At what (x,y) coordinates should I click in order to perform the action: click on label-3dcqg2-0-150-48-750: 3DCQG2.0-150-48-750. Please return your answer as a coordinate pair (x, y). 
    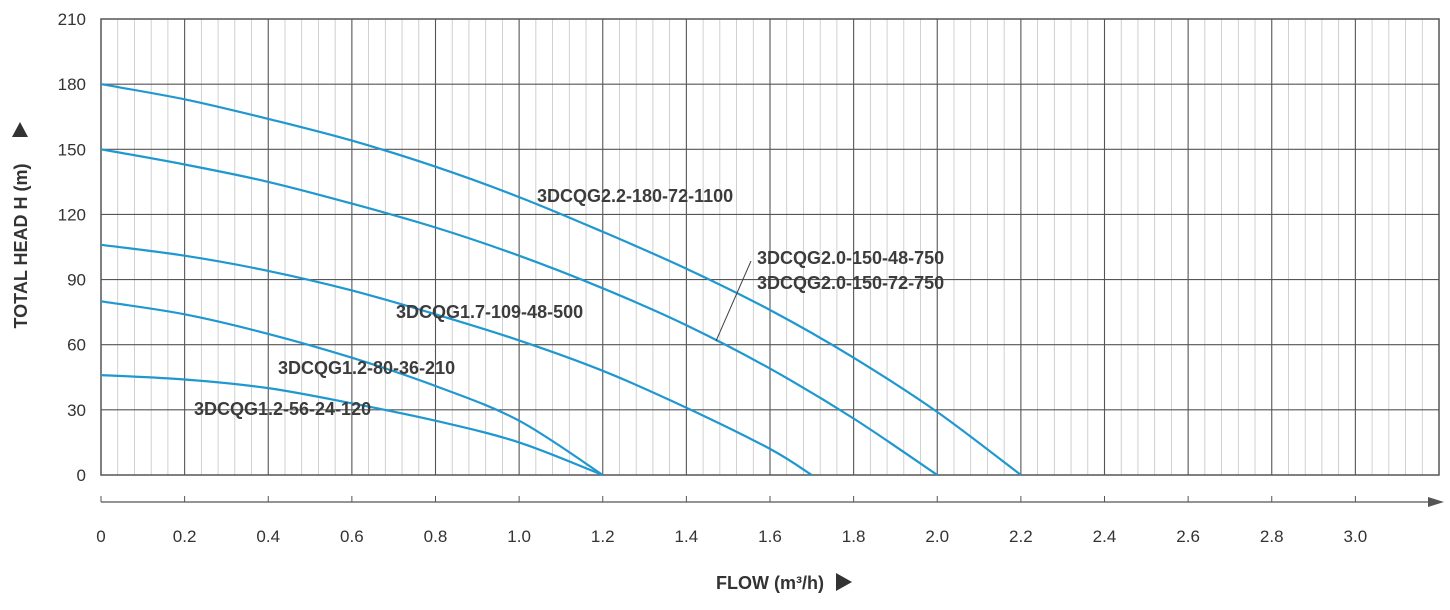
    Looking at the image, I should click on (850, 258).